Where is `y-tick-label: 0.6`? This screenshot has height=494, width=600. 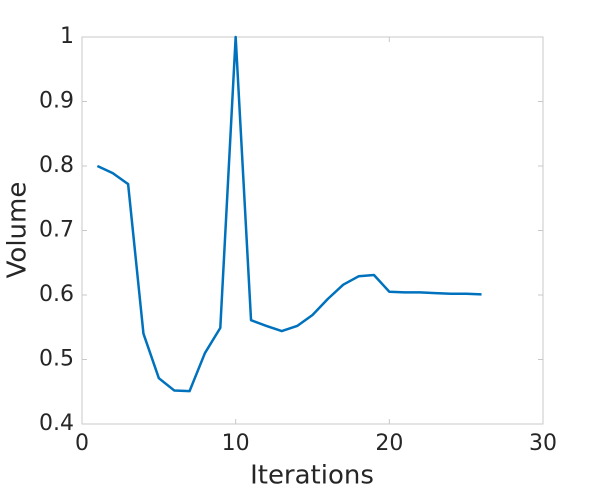 y-tick-label: 0.6 is located at coordinates (56, 294).